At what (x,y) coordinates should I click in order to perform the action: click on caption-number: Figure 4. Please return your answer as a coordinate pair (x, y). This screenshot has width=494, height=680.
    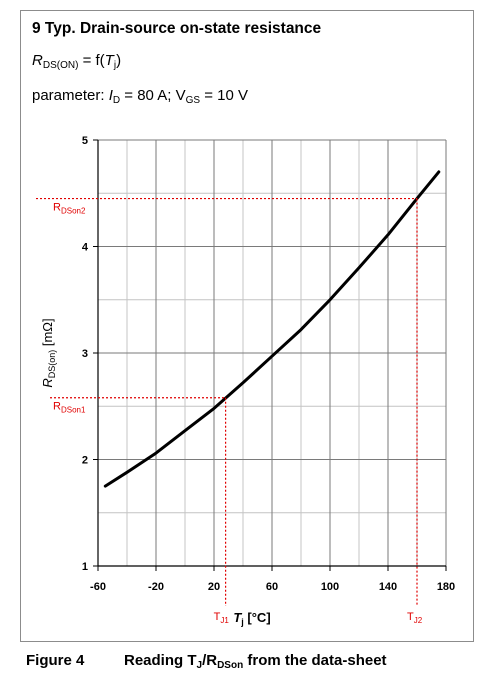
    Looking at the image, I should click on (55, 660).